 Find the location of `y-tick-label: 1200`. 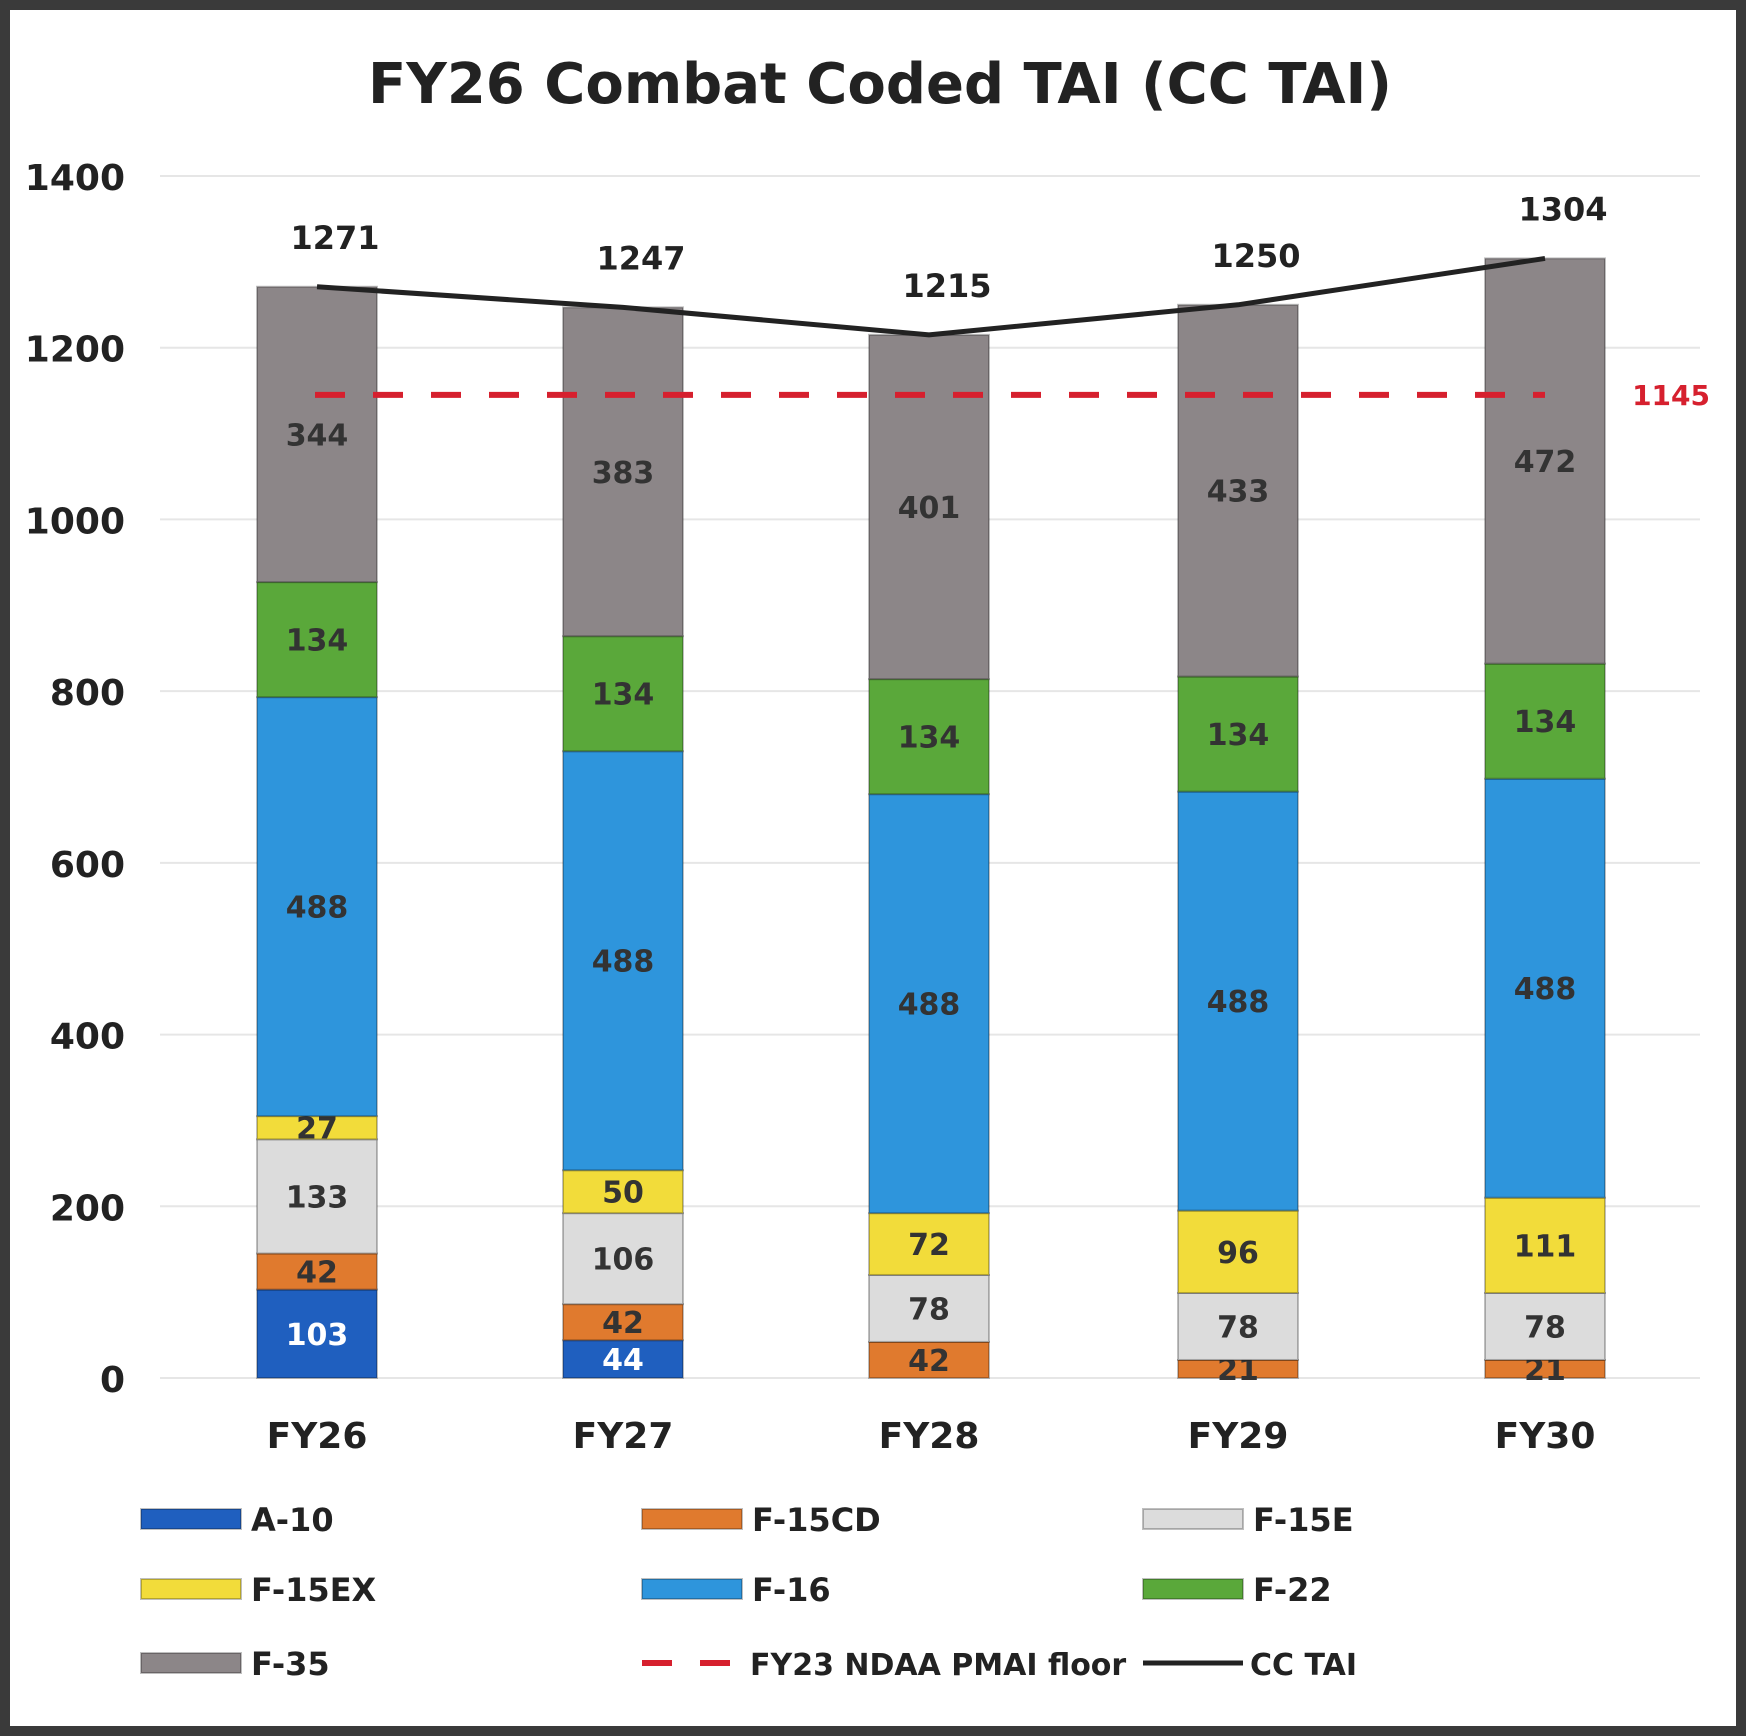

y-tick-label: 1200 is located at coordinates (75, 350).